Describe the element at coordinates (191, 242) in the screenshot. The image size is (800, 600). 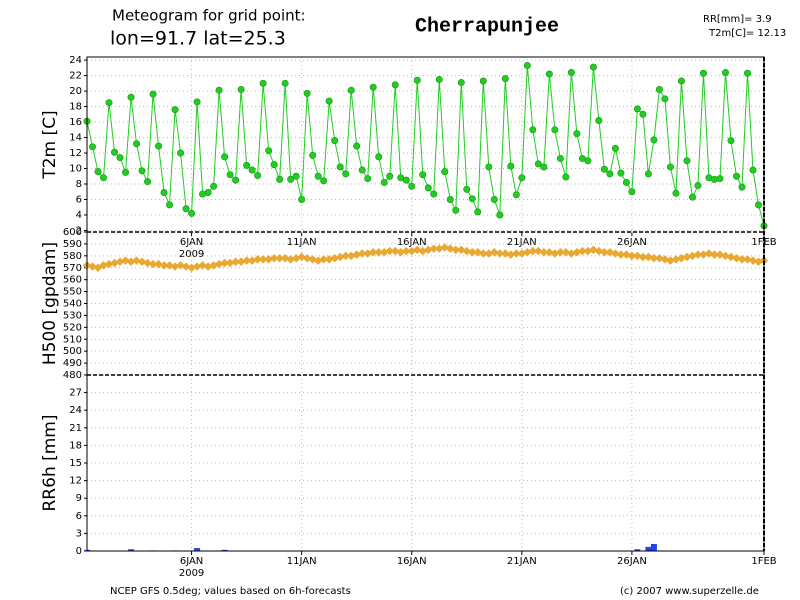
I see `x-tick-label: 6JAN` at that location.